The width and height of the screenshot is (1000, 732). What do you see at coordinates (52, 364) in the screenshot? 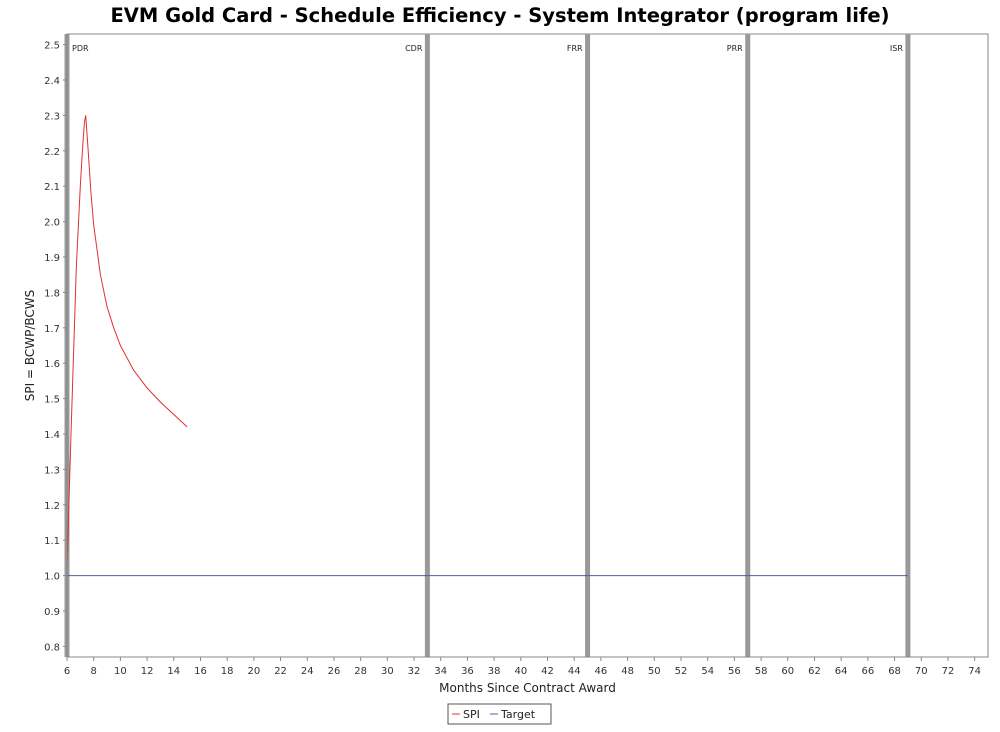
I see `y-tick-label: 1.6` at bounding box center [52, 364].